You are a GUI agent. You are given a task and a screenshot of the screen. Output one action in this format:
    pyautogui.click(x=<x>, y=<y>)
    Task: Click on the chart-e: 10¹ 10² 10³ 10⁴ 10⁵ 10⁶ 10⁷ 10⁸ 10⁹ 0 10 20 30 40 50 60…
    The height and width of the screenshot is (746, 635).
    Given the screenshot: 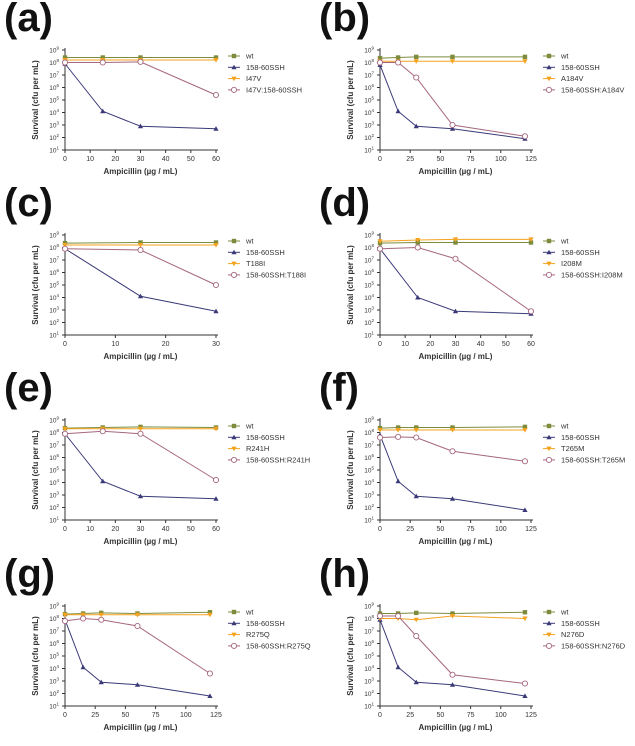 What is the action you would take?
    pyautogui.click(x=170, y=481)
    